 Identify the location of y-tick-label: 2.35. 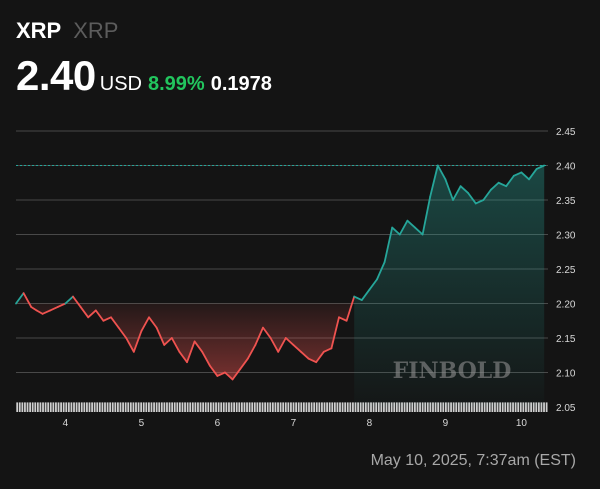
(566, 201).